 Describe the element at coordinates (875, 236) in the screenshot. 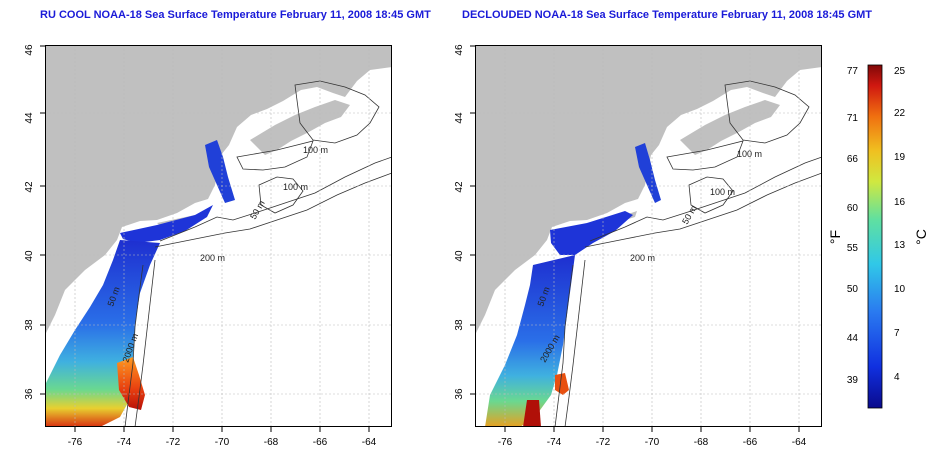

I see `colorbar-ramp` at that location.